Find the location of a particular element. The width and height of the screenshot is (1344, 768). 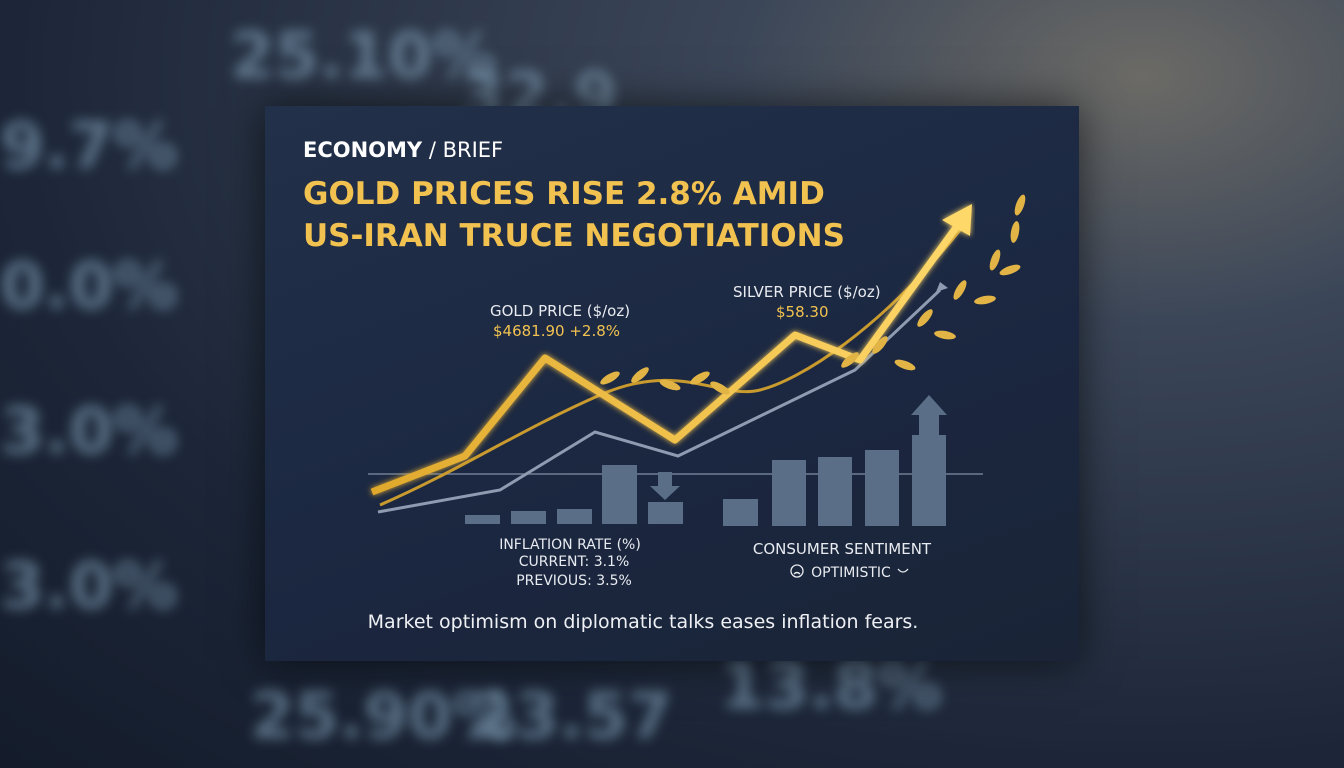

category: ECONOMY is located at coordinates (363, 150).